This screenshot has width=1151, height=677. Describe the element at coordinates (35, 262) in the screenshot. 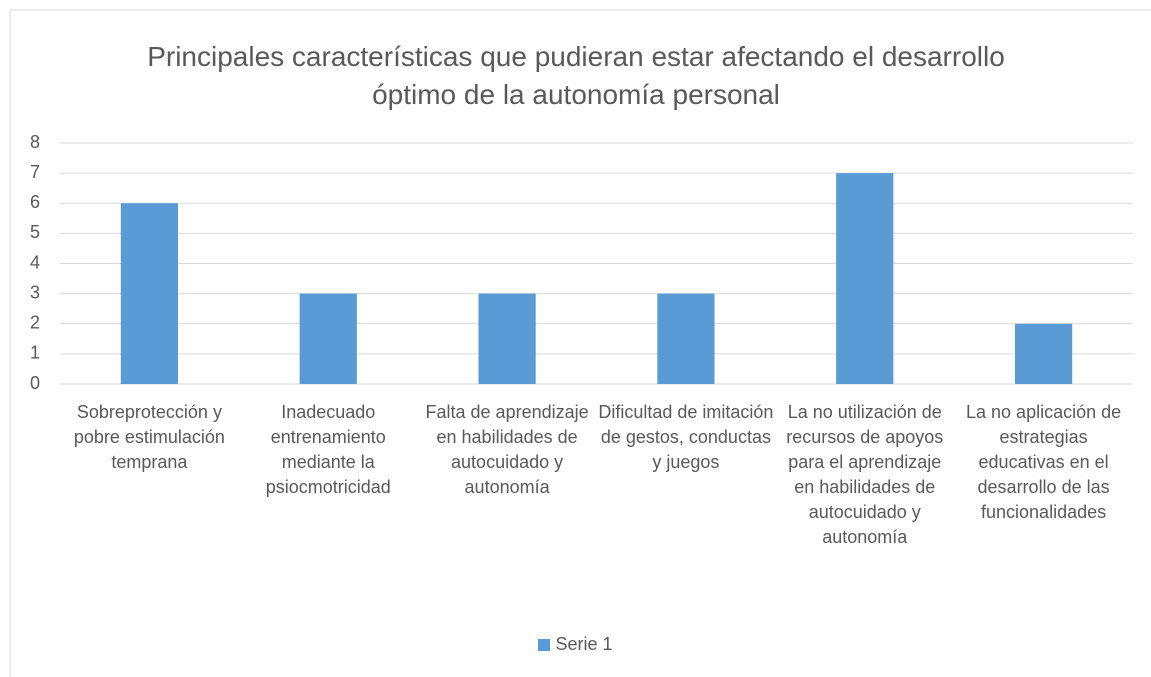

I see `y-tick-label: 4` at that location.